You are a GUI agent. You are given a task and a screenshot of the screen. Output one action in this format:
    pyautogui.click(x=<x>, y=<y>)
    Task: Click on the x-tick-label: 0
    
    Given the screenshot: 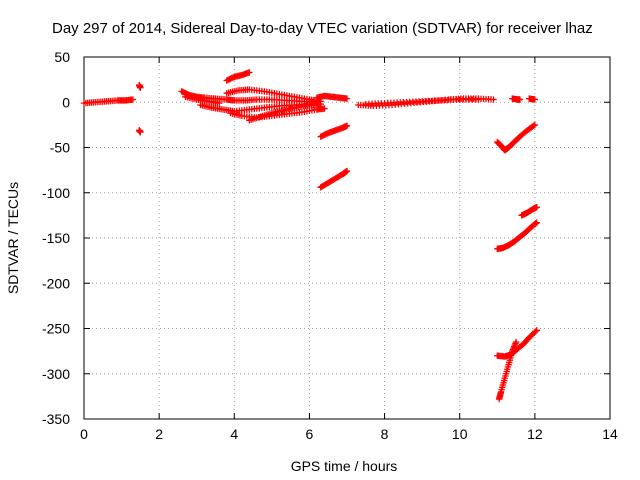 What is the action you would take?
    pyautogui.click(x=84, y=434)
    